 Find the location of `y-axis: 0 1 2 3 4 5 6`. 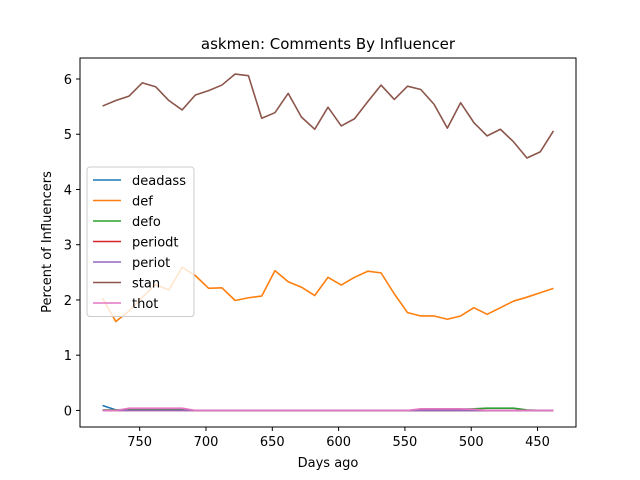

y-axis: 0 1 2 3 4 5 6 is located at coordinates (72, 246).